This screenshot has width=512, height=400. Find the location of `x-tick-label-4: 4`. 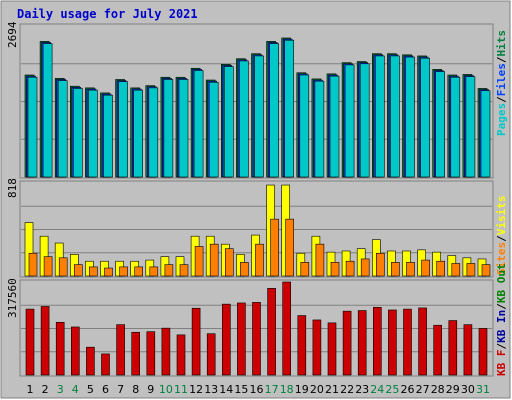

x-tick-label-4: 4 is located at coordinates (75, 389).